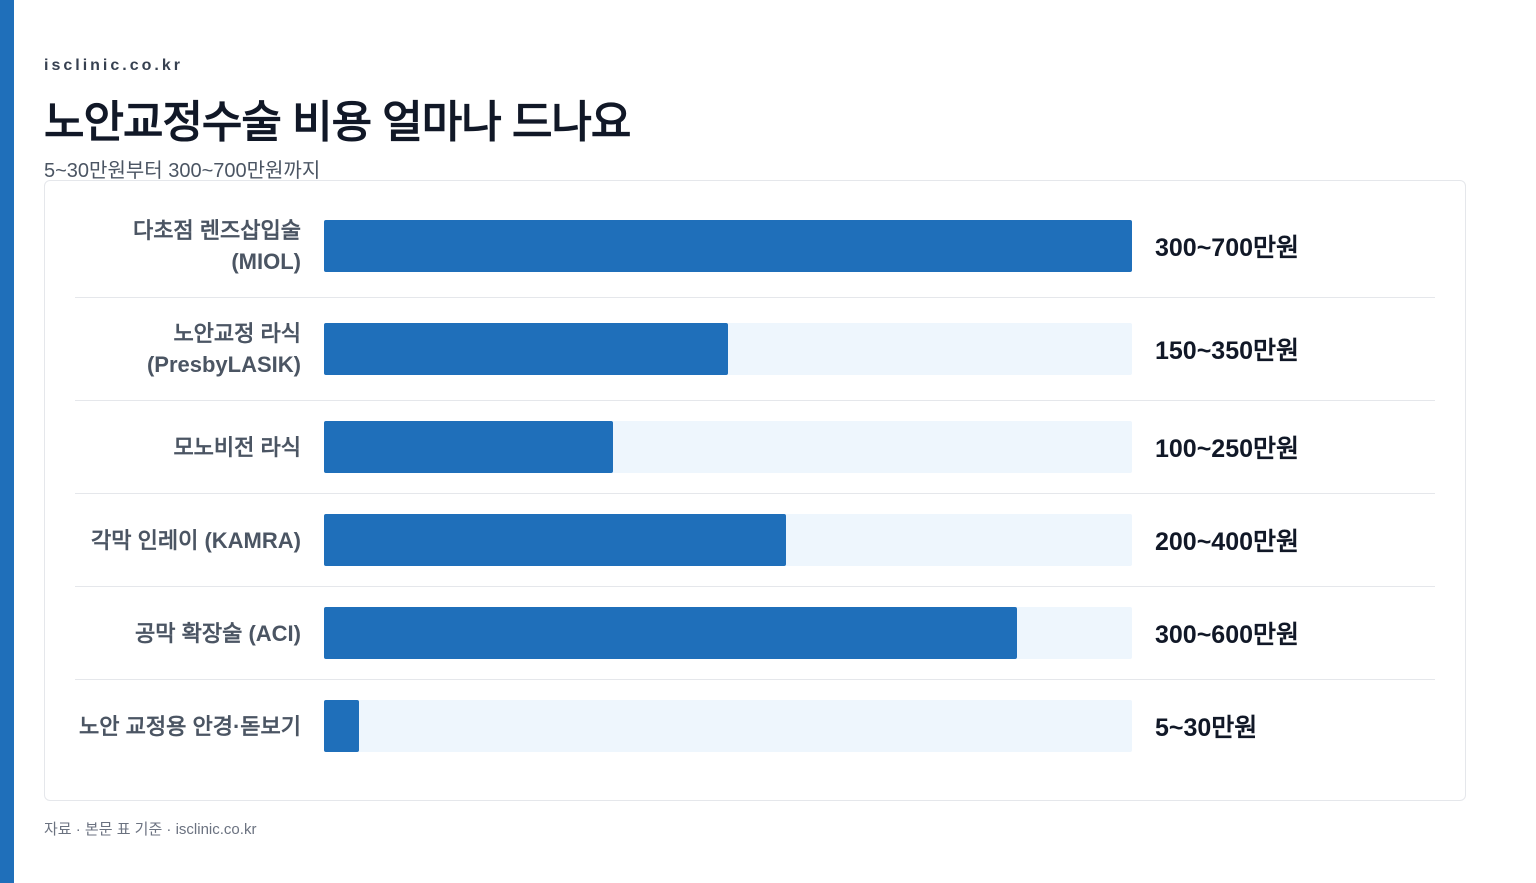 The height and width of the screenshot is (883, 1536). I want to click on bar-row: 각막 인레이 (KAMRA) 200~400만원, so click(755, 540).